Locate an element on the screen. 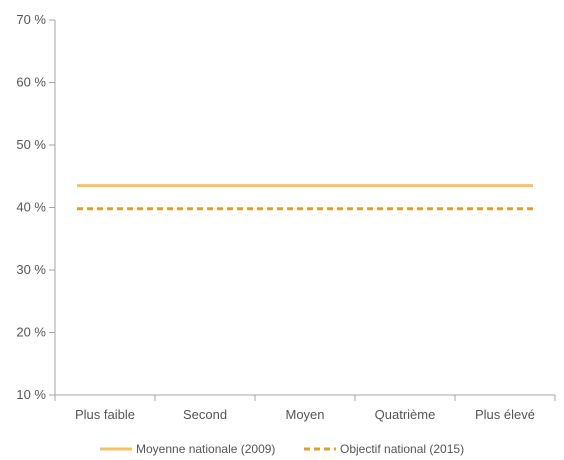 The height and width of the screenshot is (460, 564). legend-label: Moyenne nationale (2009) is located at coordinates (205, 449).